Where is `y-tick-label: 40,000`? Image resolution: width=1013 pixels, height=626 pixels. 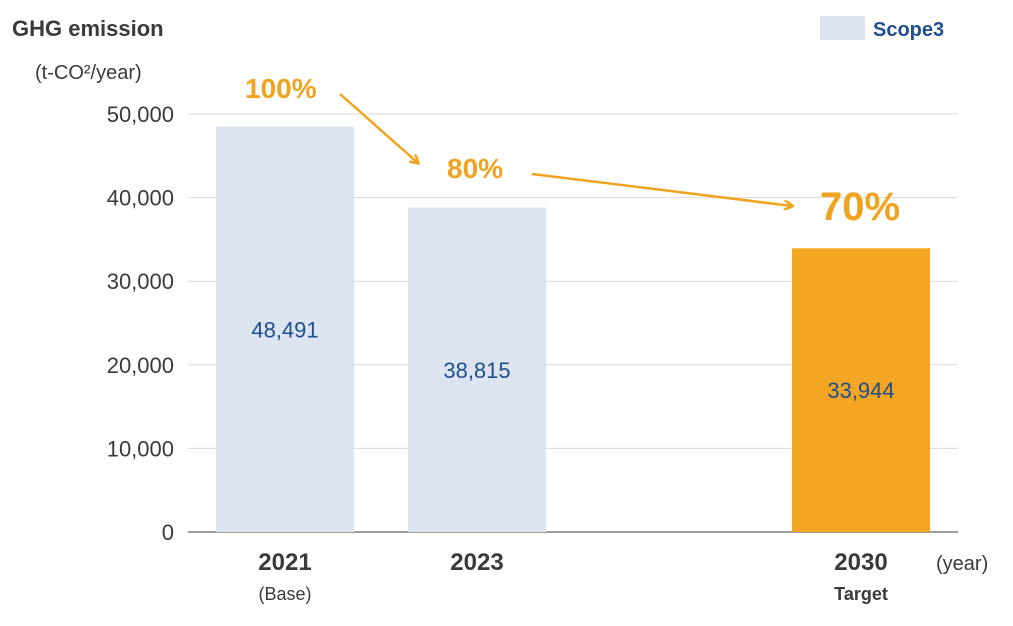 y-tick-label: 40,000 is located at coordinates (140, 198).